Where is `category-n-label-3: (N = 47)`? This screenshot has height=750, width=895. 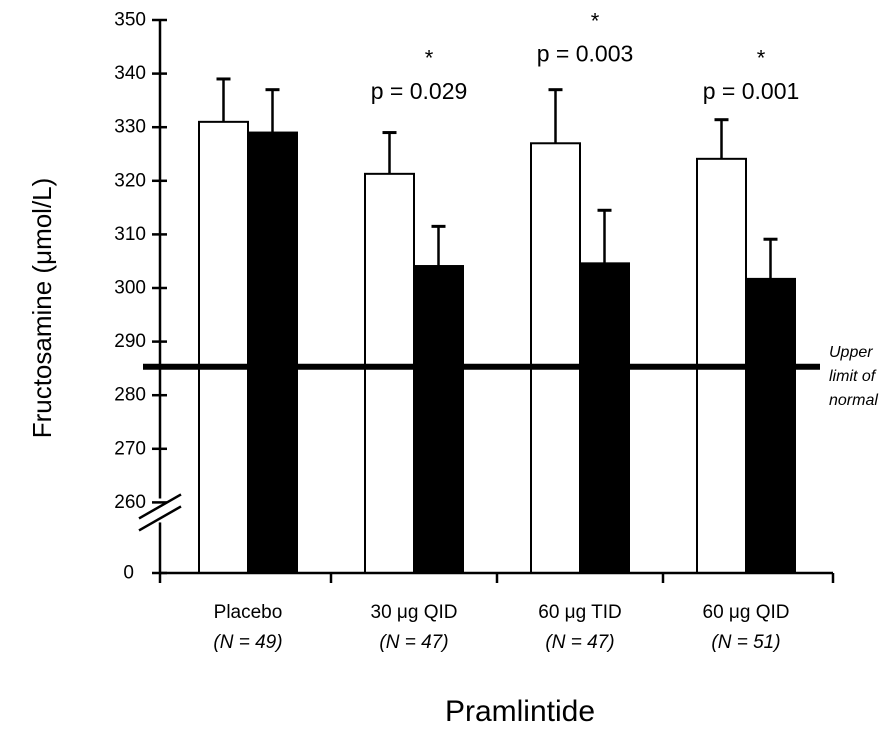
category-n-label-3: (N = 47) is located at coordinates (579, 642).